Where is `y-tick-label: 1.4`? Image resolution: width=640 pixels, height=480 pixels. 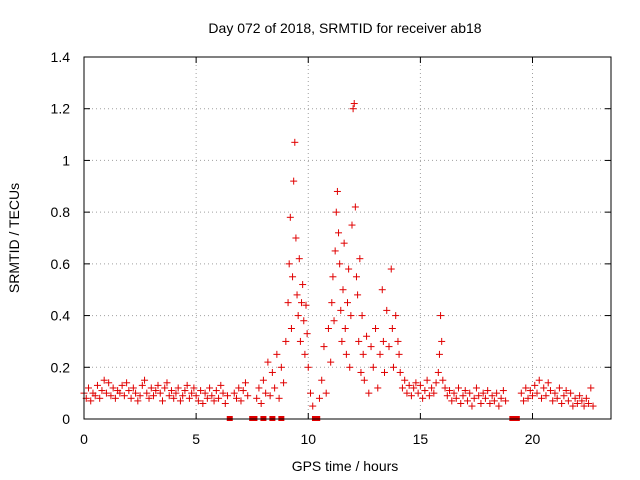
y-tick-label: 1.4 is located at coordinates (61, 57).